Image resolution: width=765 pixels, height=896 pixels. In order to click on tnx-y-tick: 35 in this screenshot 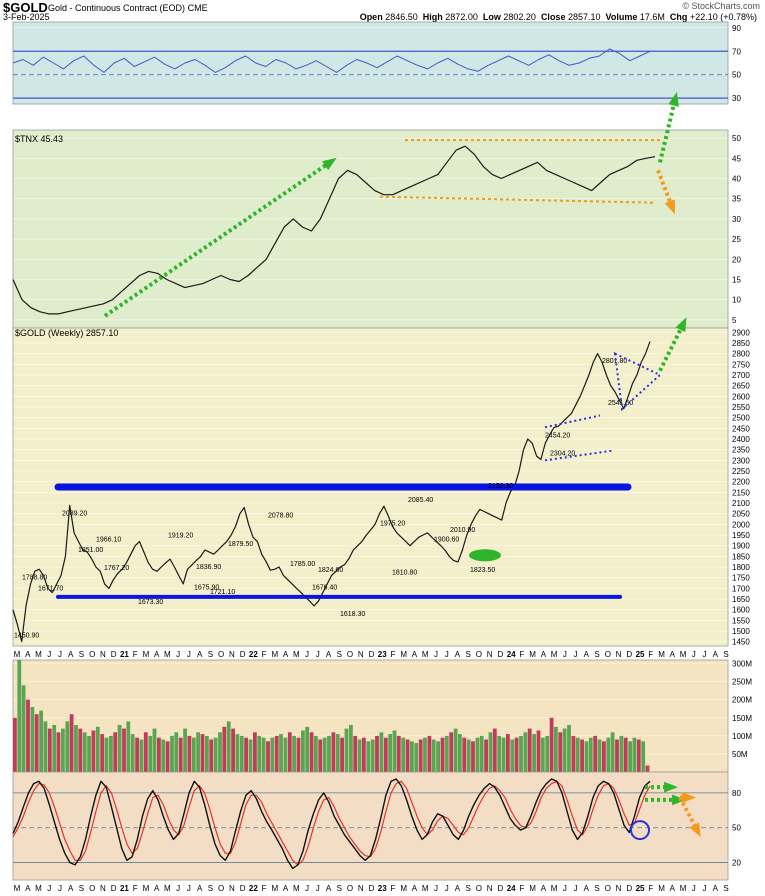, I will do `click(736, 199)`.